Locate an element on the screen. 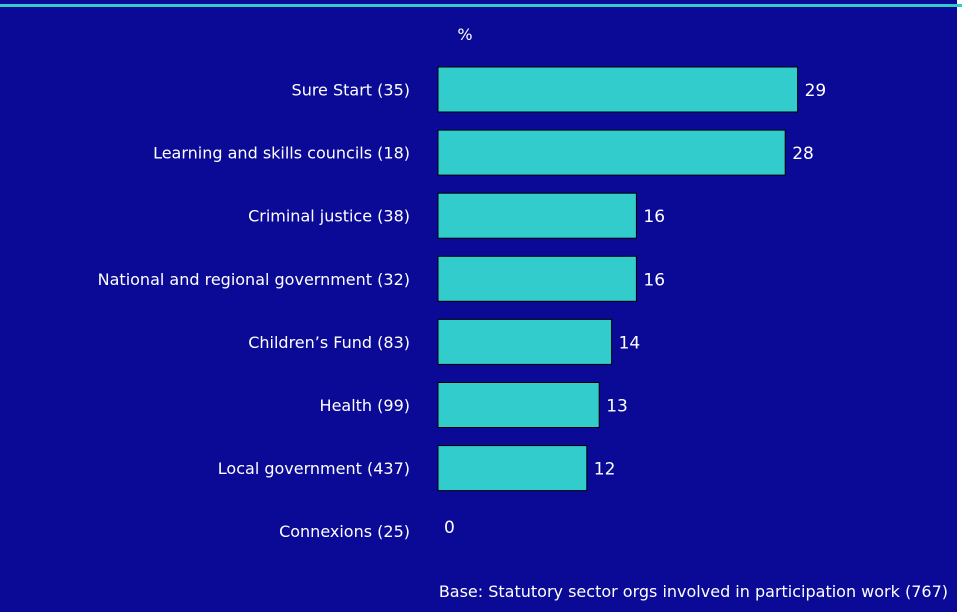 The image size is (962, 612). bar-group: Health (99) 13 is located at coordinates (474, 405).